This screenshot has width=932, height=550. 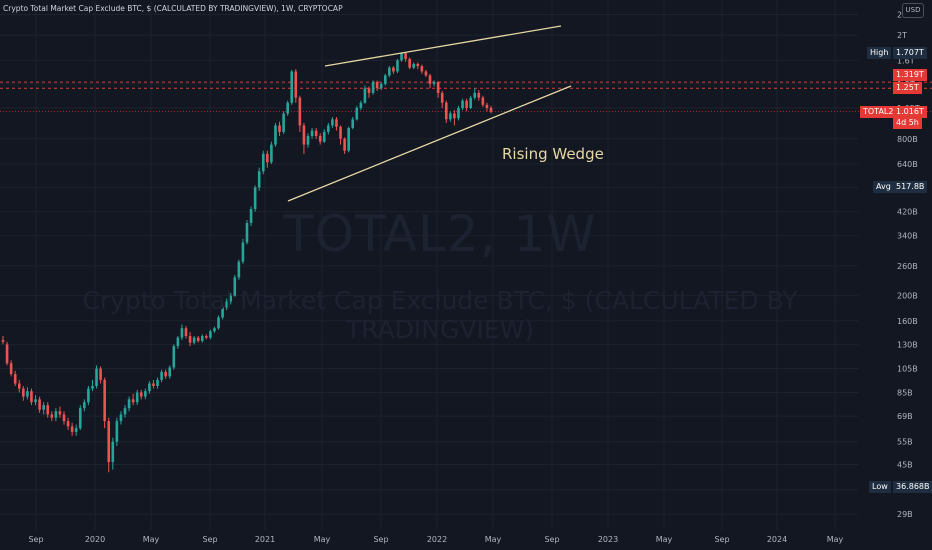 What do you see at coordinates (883, 187) in the screenshot?
I see `avg-tag: Avg` at bounding box center [883, 187].